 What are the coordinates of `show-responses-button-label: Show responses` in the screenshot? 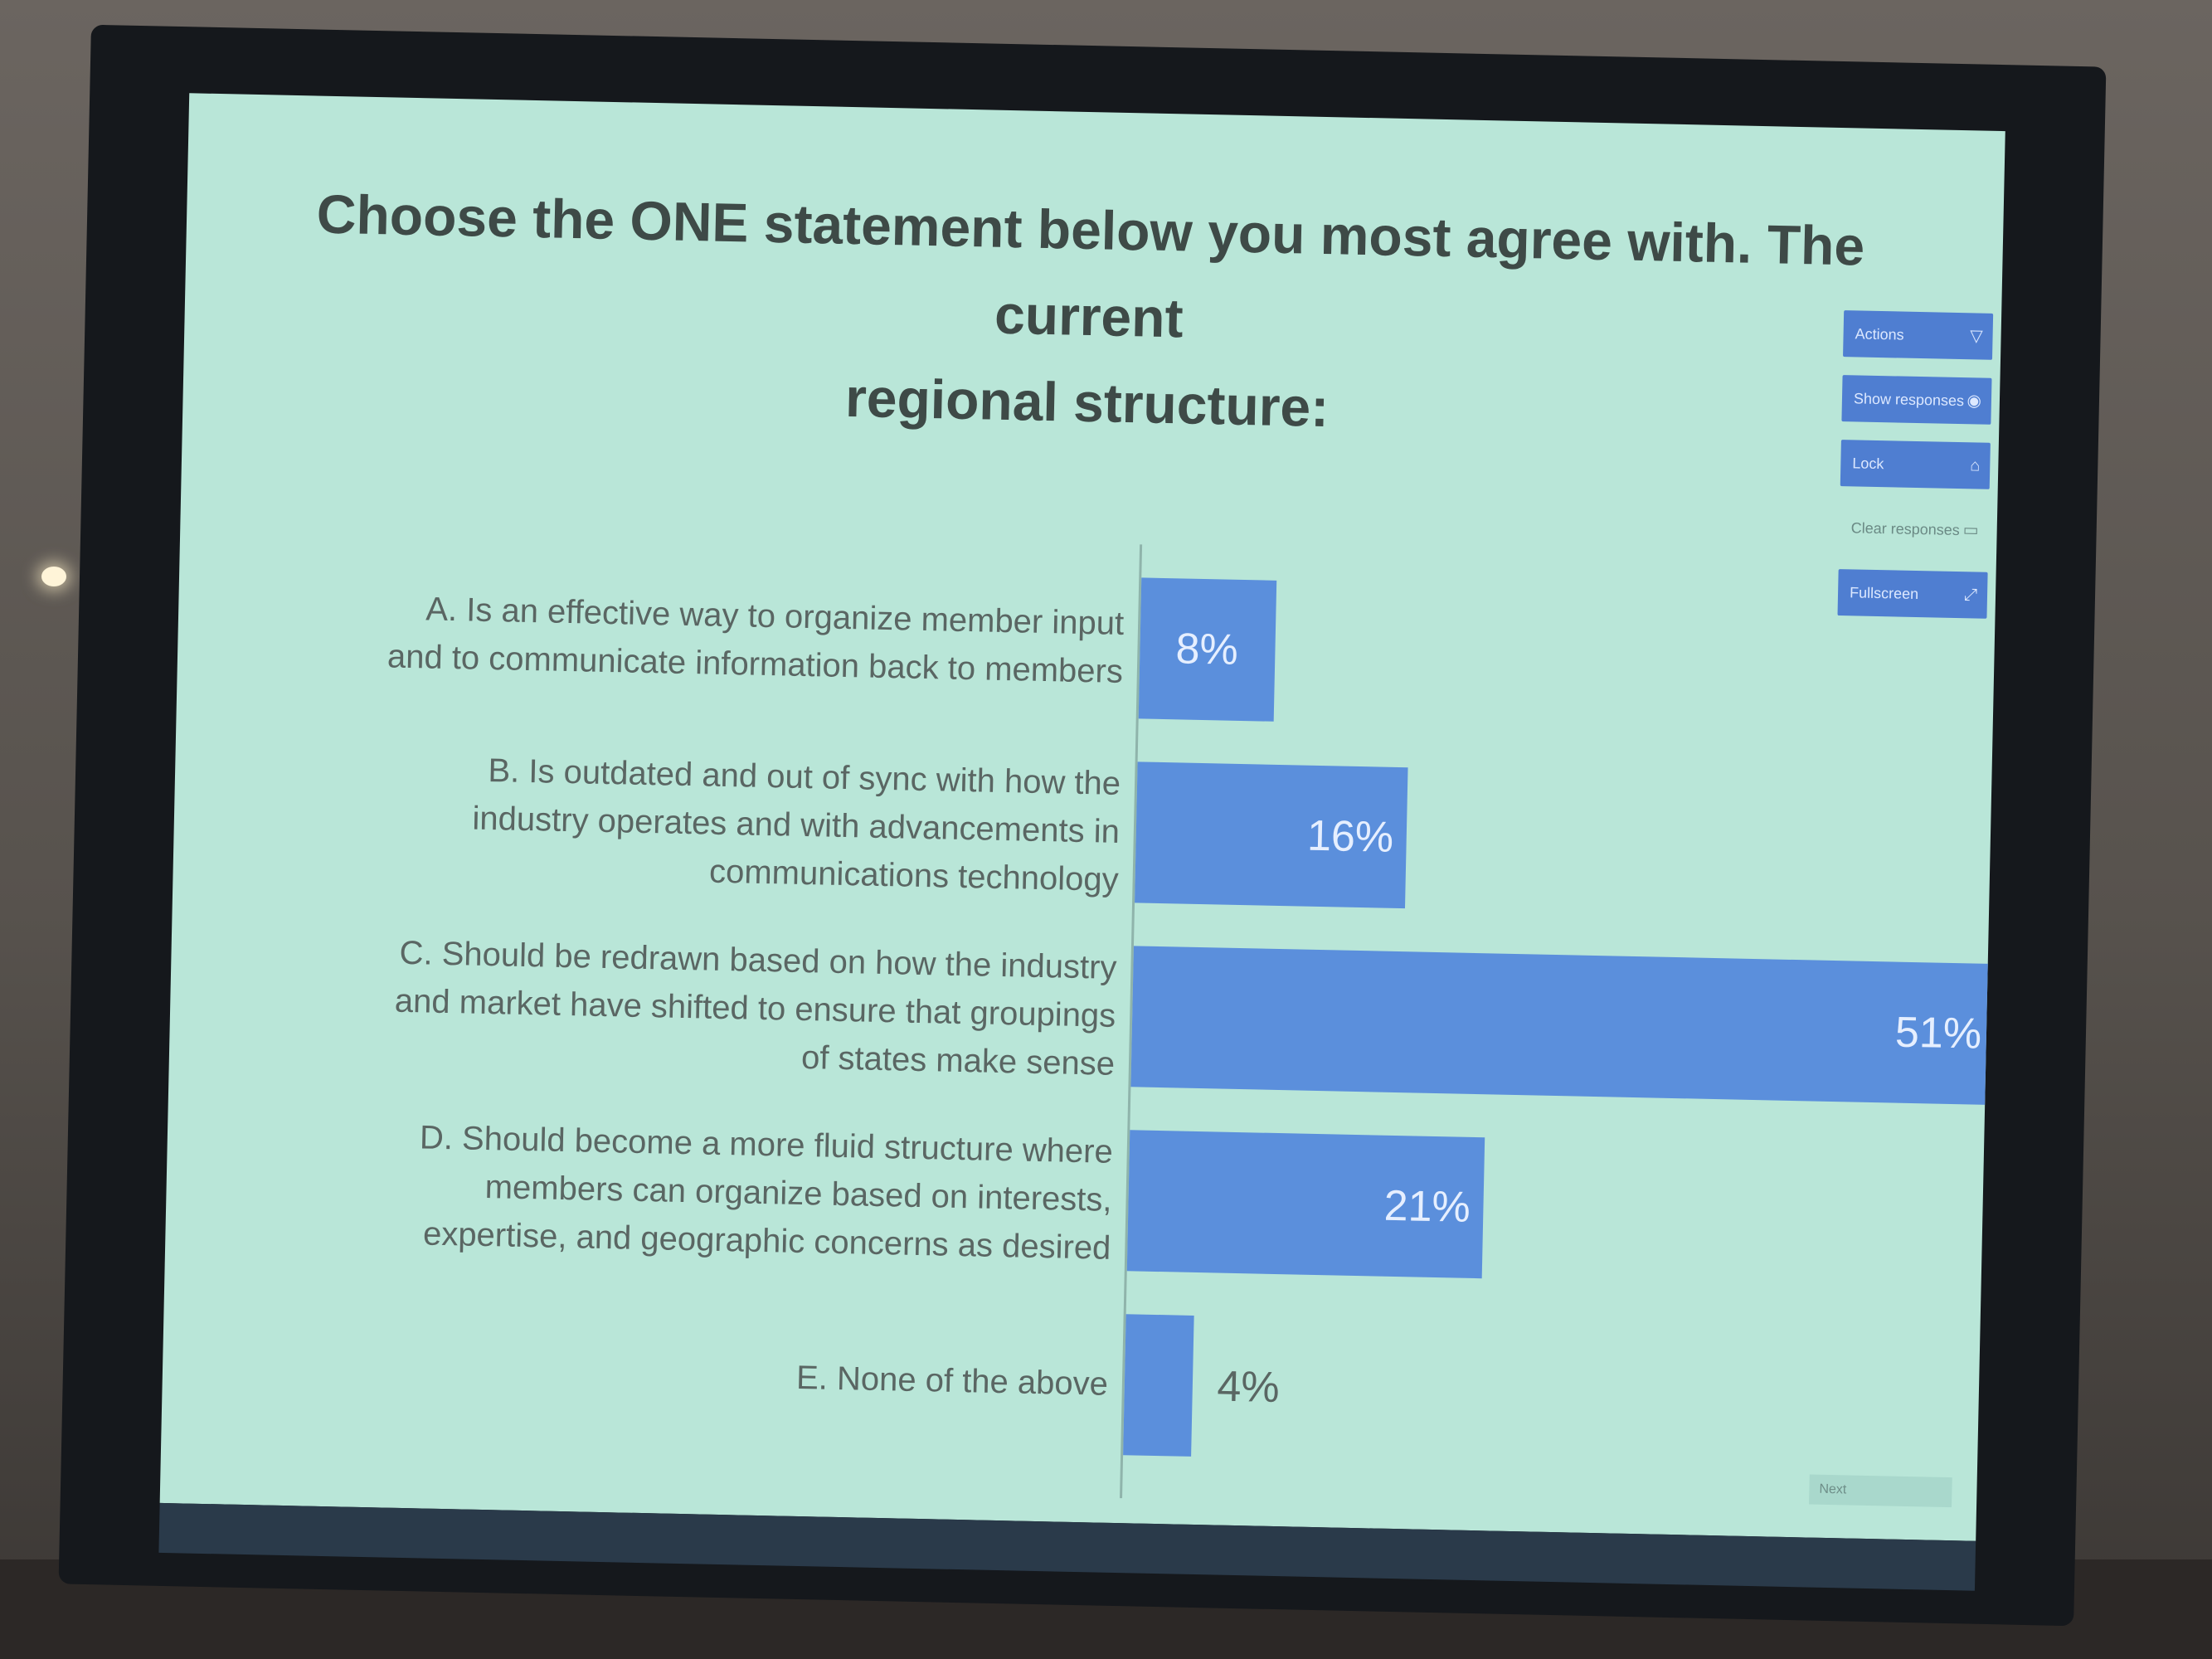 It's located at (1909, 400).